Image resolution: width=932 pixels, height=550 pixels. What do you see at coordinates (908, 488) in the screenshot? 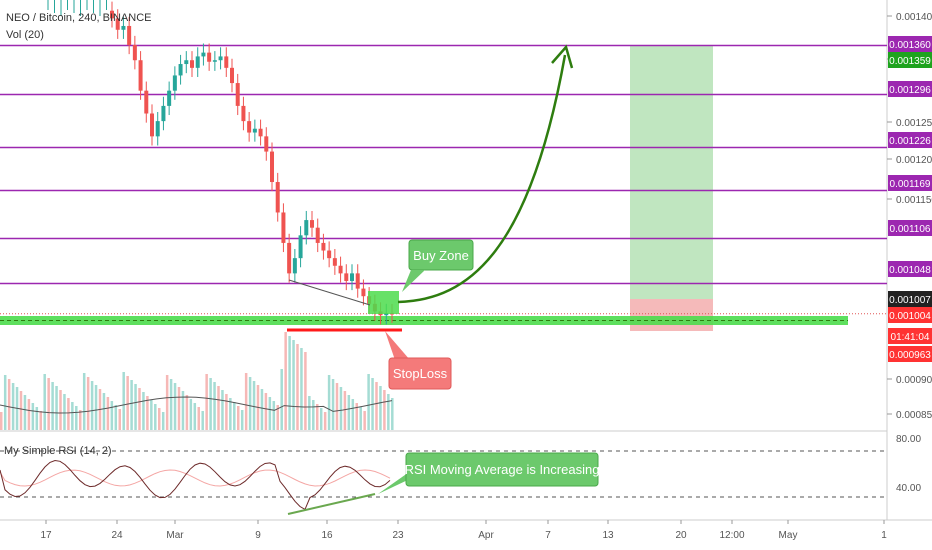
I see `rsi-tick-label: 40.00` at bounding box center [908, 488].